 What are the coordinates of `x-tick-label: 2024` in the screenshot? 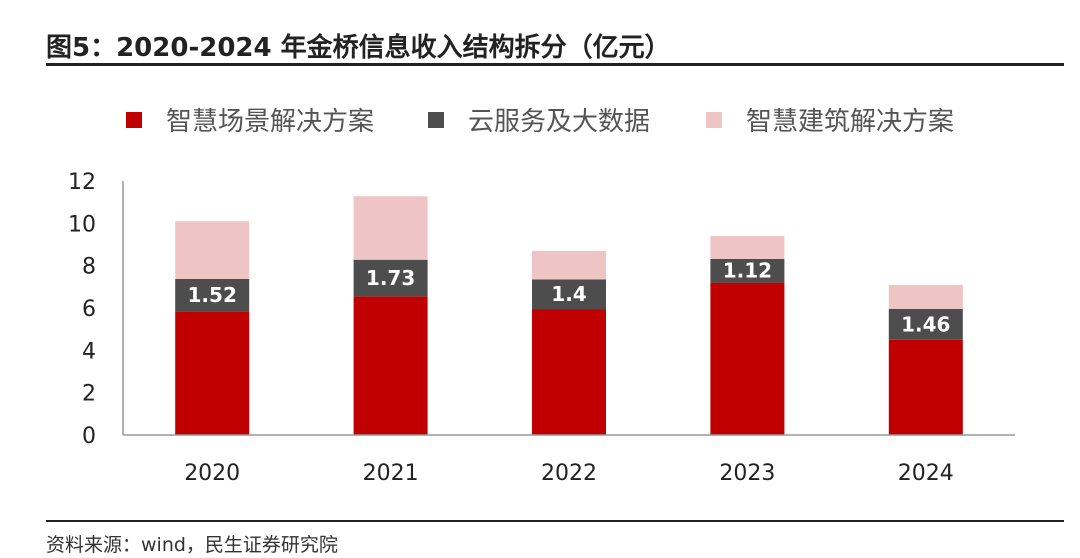 It's located at (926, 473).